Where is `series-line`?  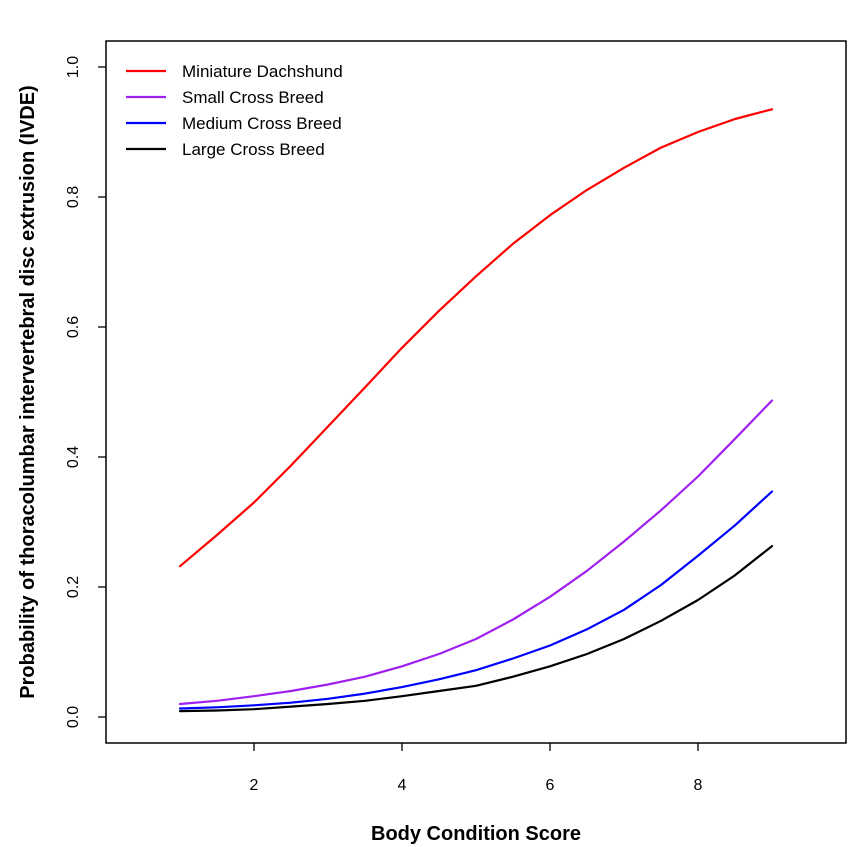
series-line is located at coordinates (476, 628).